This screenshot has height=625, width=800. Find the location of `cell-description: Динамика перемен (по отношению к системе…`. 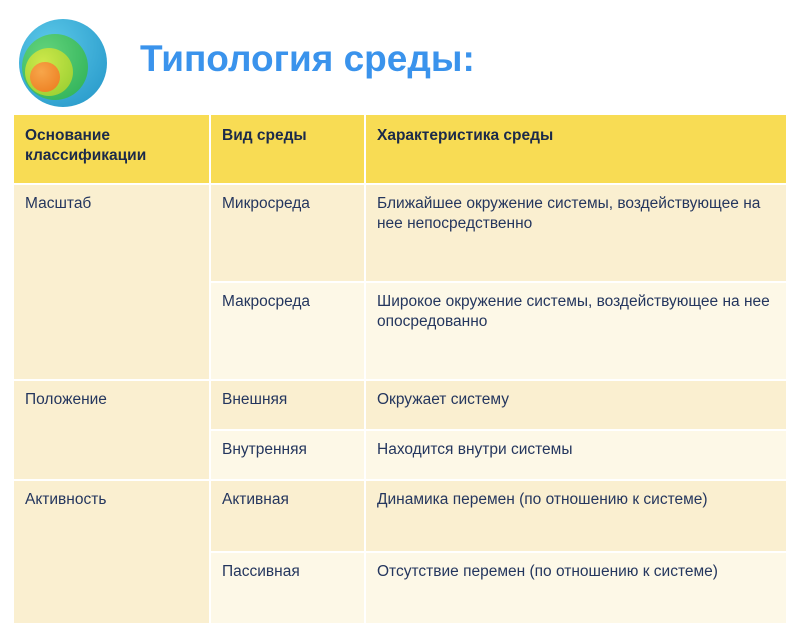

cell-description: Динамика перемен (по отношению к системе… is located at coordinates (575, 516).